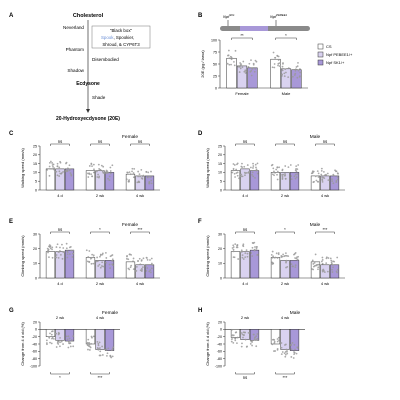 The height and width of the screenshot is (400, 400). What do you see at coordinates (245, 141) in the screenshot?
I see `significance-label: ns` at bounding box center [245, 141].